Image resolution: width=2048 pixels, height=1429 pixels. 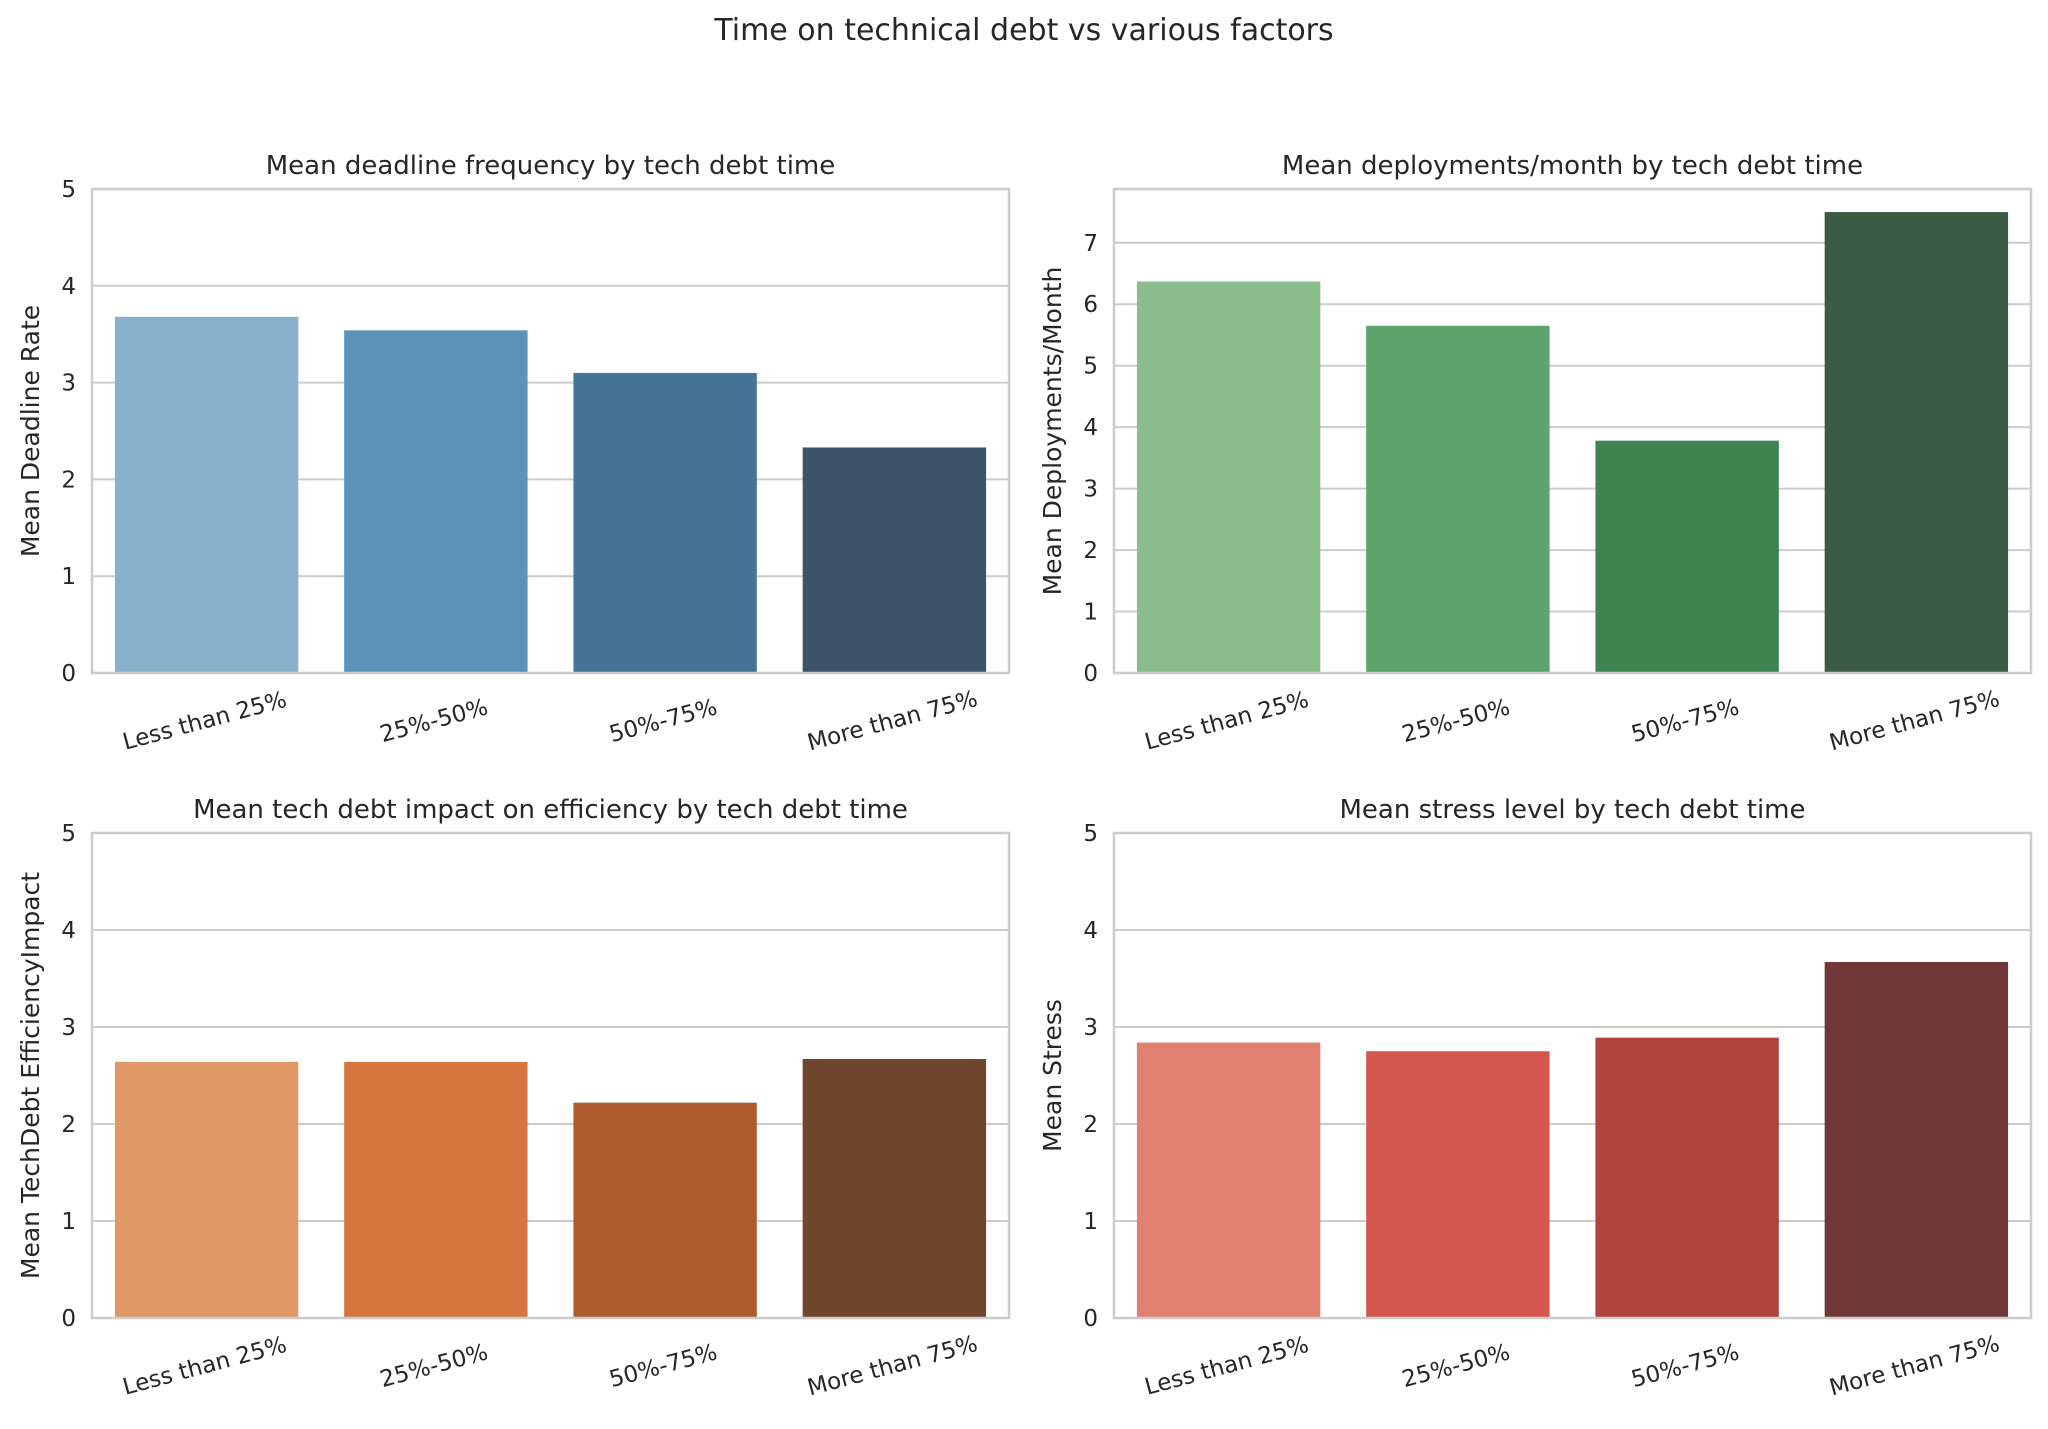 What do you see at coordinates (1090, 244) in the screenshot?
I see `y-tick-label: 7` at bounding box center [1090, 244].